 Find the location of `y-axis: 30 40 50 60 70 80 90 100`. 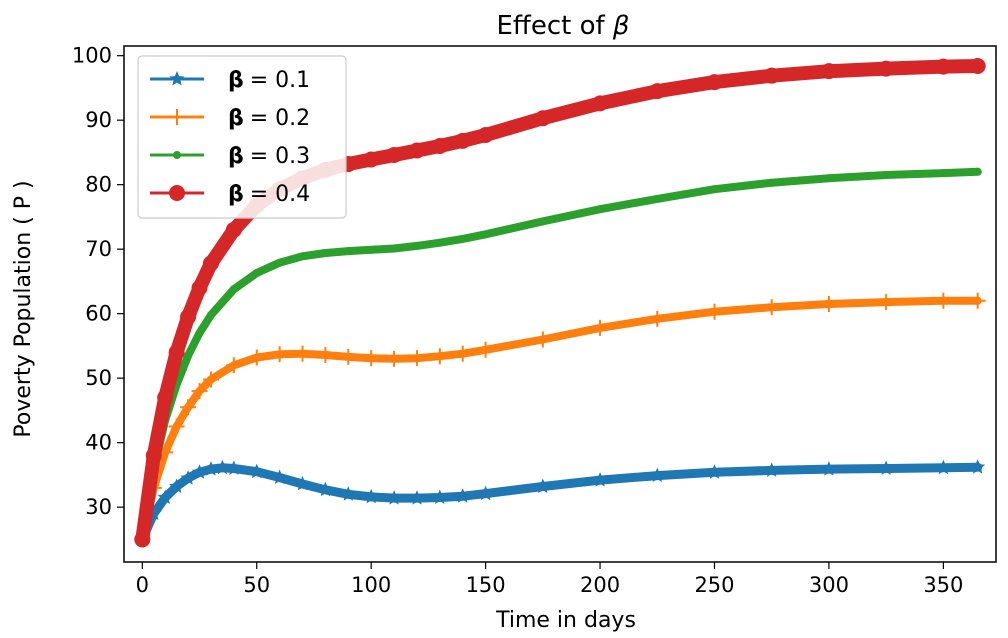

y-axis: 30 40 50 60 70 80 90 100 is located at coordinates (98, 281).